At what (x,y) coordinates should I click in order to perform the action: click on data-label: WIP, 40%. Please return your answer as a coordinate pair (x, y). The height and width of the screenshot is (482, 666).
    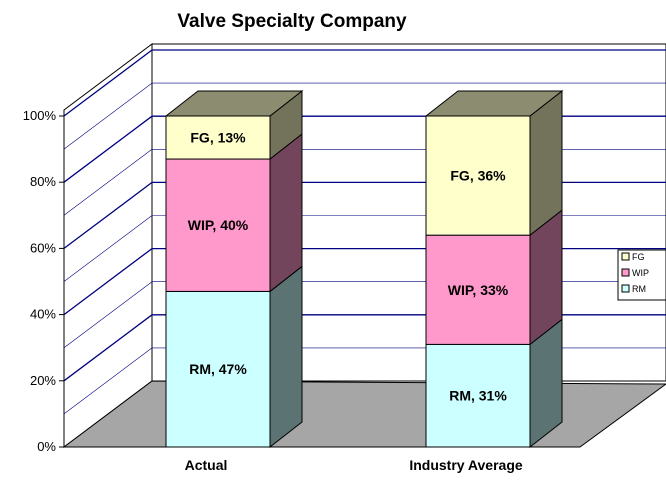
    Looking at the image, I should click on (218, 225).